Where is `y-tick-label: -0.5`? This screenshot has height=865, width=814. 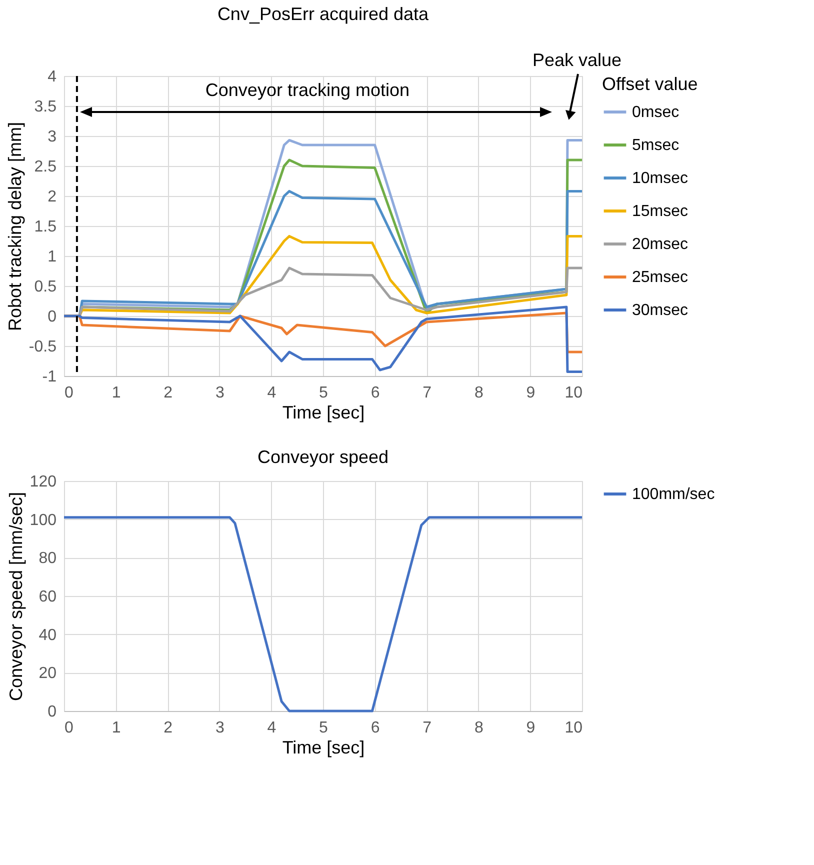 y-tick-label: -0.5 is located at coordinates (42, 347).